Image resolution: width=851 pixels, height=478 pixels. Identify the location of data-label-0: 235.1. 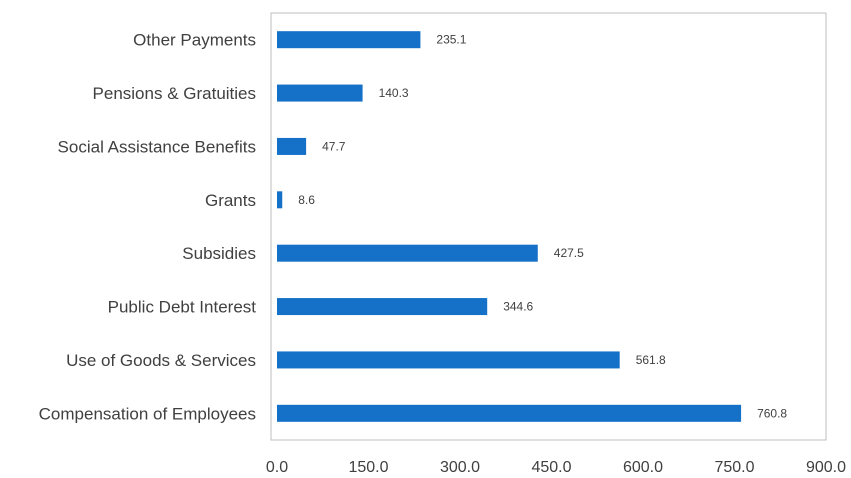
(451, 40).